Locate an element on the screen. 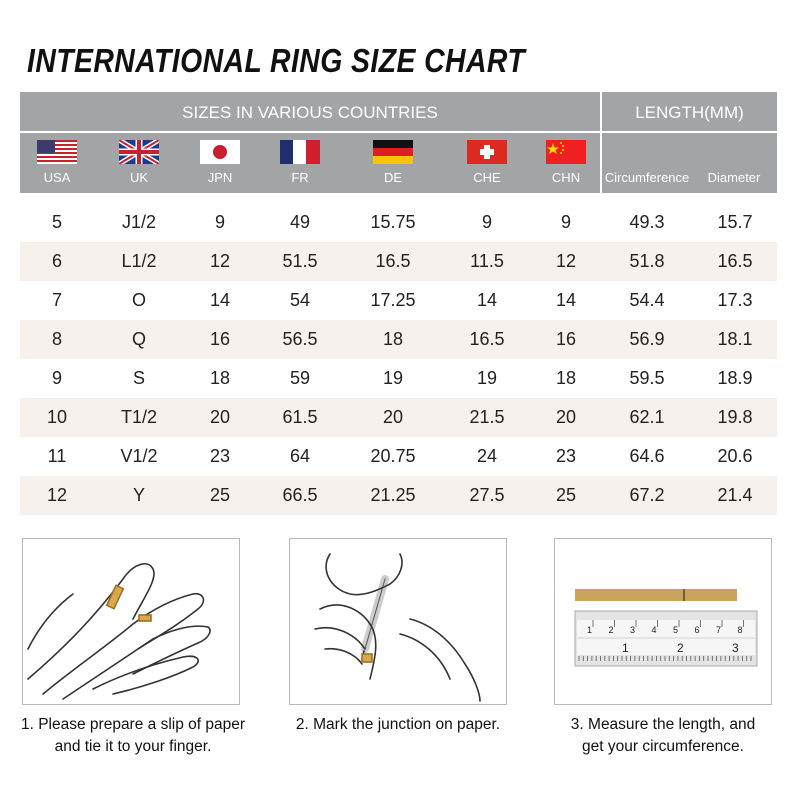  table-cell: 56.5 is located at coordinates (300, 339).